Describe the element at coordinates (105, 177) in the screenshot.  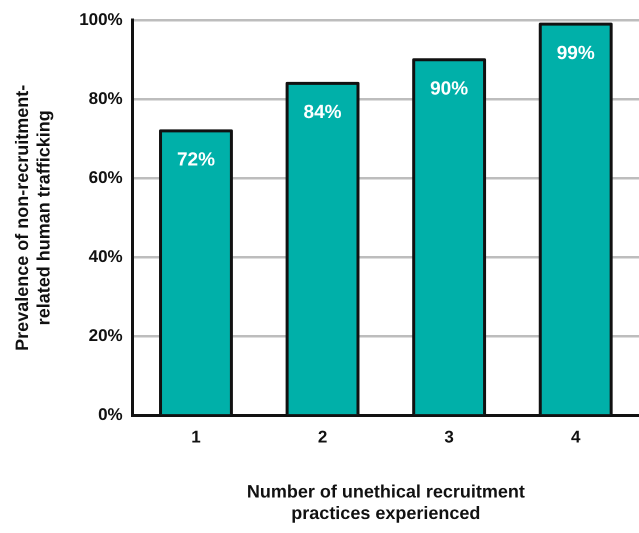
I see `y-tick-label: 60%` at that location.